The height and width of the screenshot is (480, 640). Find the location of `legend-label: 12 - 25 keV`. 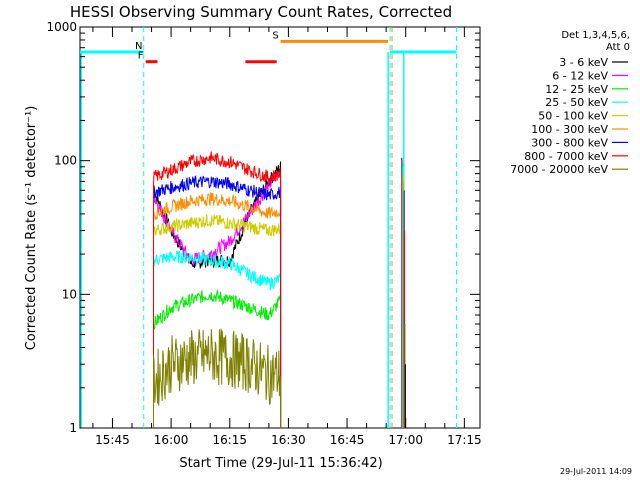

legend-label: 12 - 25 keV is located at coordinates (576, 89).